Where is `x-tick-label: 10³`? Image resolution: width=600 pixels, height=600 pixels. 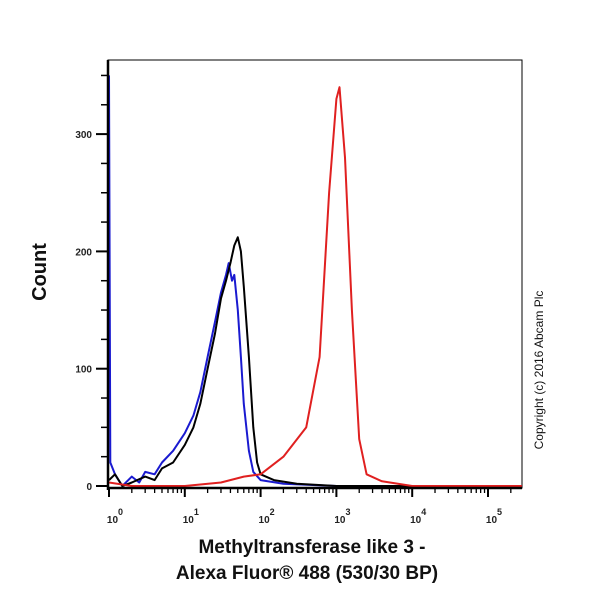
x-tick-label: 10³ is located at coordinates (342, 516).